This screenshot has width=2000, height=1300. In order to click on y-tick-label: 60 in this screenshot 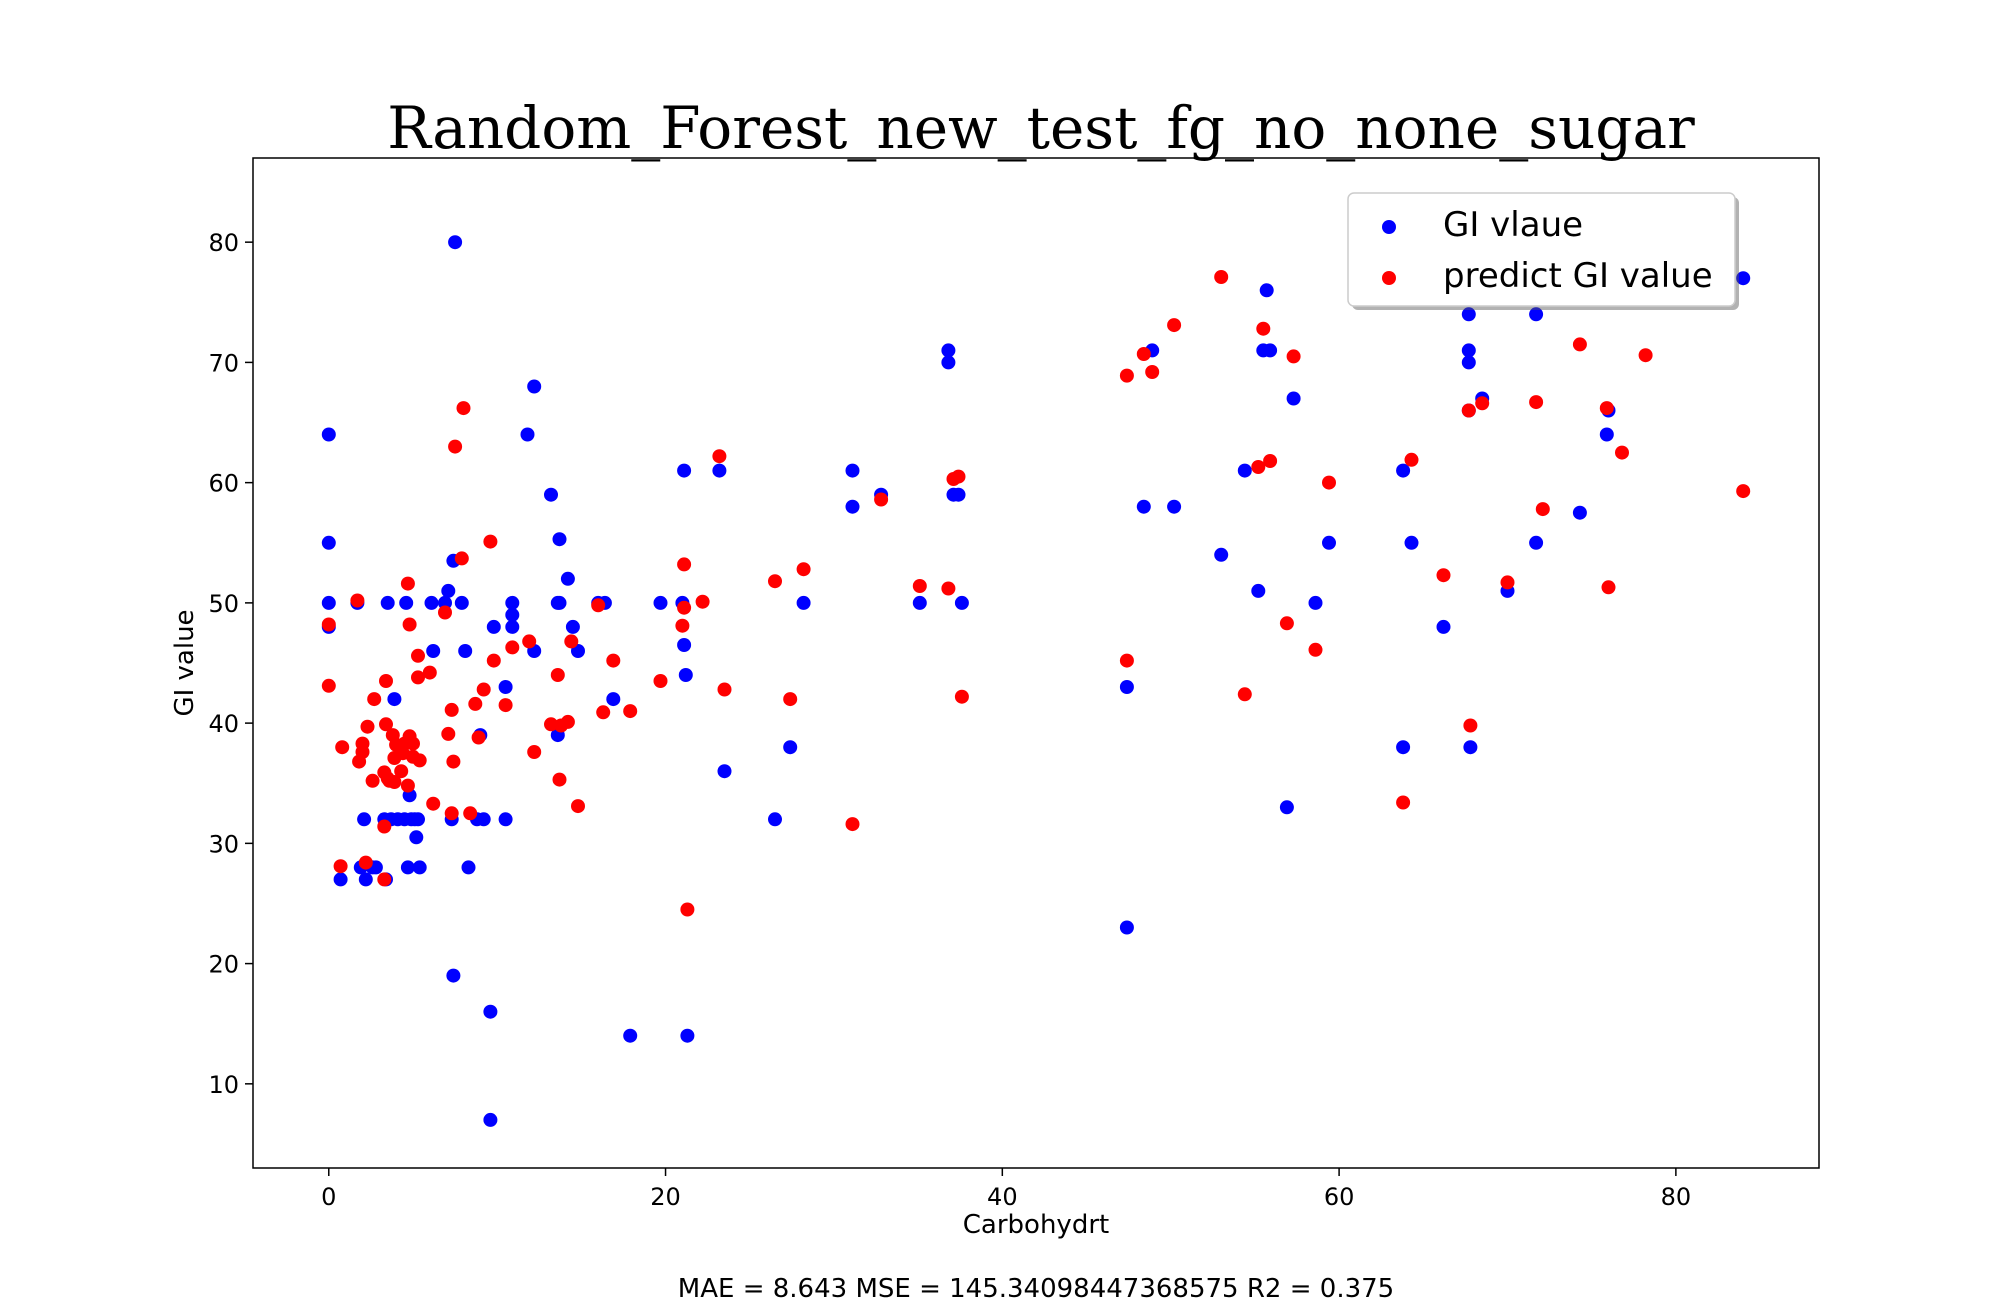, I will do `click(223, 484)`.